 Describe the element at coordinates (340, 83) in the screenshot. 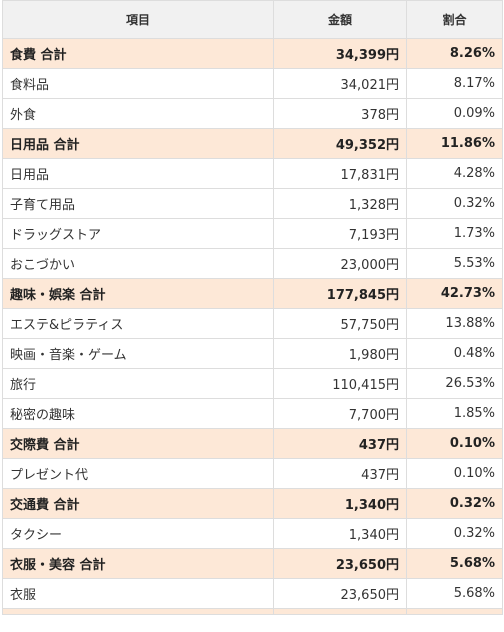

I see `cell-amount: 34,021円` at that location.